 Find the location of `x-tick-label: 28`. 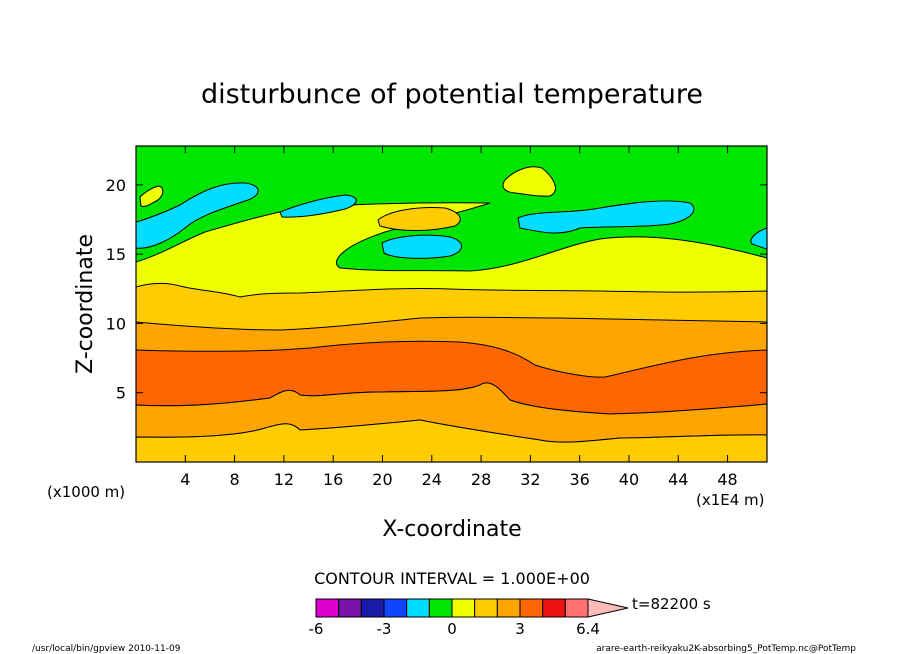

x-tick-label: 28 is located at coordinates (481, 479).